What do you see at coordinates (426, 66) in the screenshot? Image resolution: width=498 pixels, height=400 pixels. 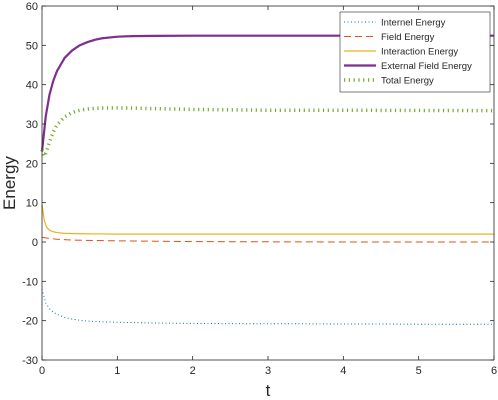 I see `legend-label: External Field Energy` at bounding box center [426, 66].